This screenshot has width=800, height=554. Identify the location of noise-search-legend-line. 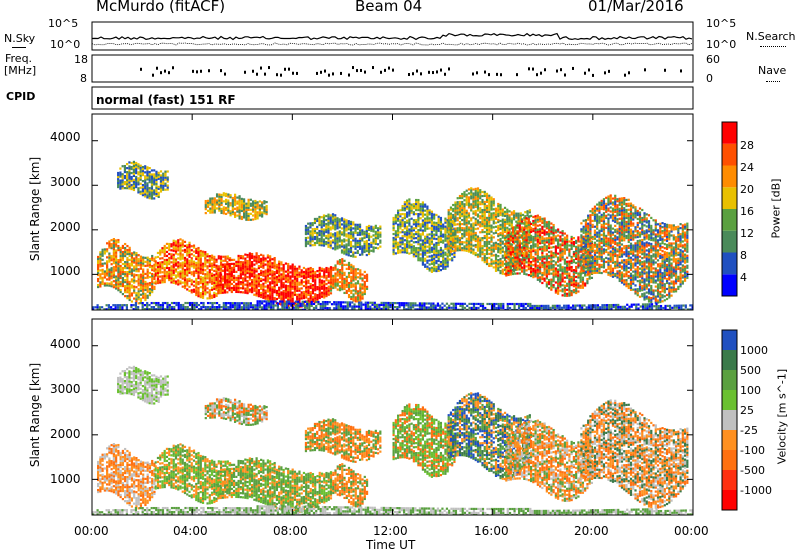
(773, 46).